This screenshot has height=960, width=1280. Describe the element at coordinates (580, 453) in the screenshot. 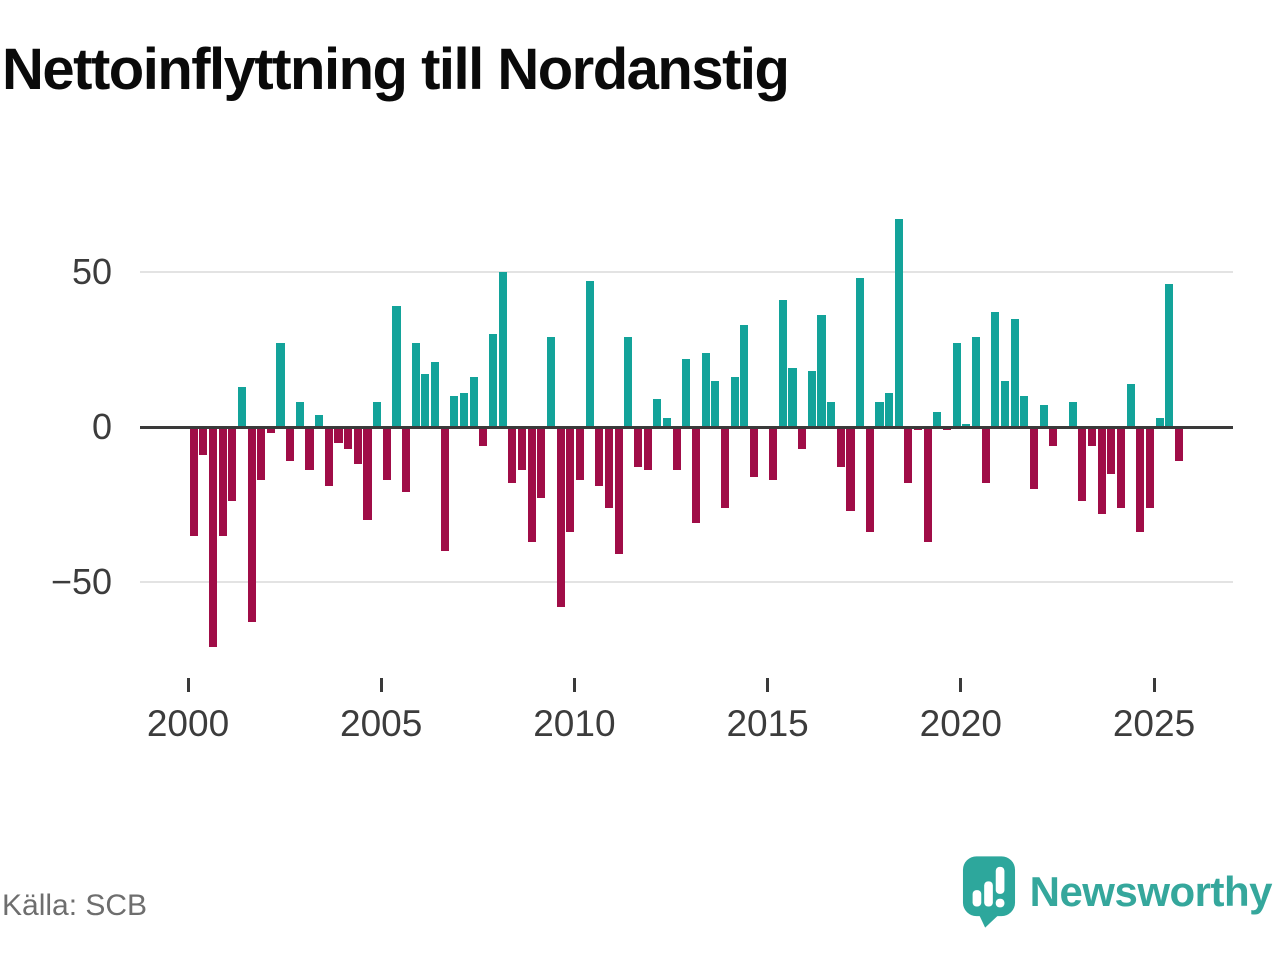

I see `bar-2010-Q1` at that location.